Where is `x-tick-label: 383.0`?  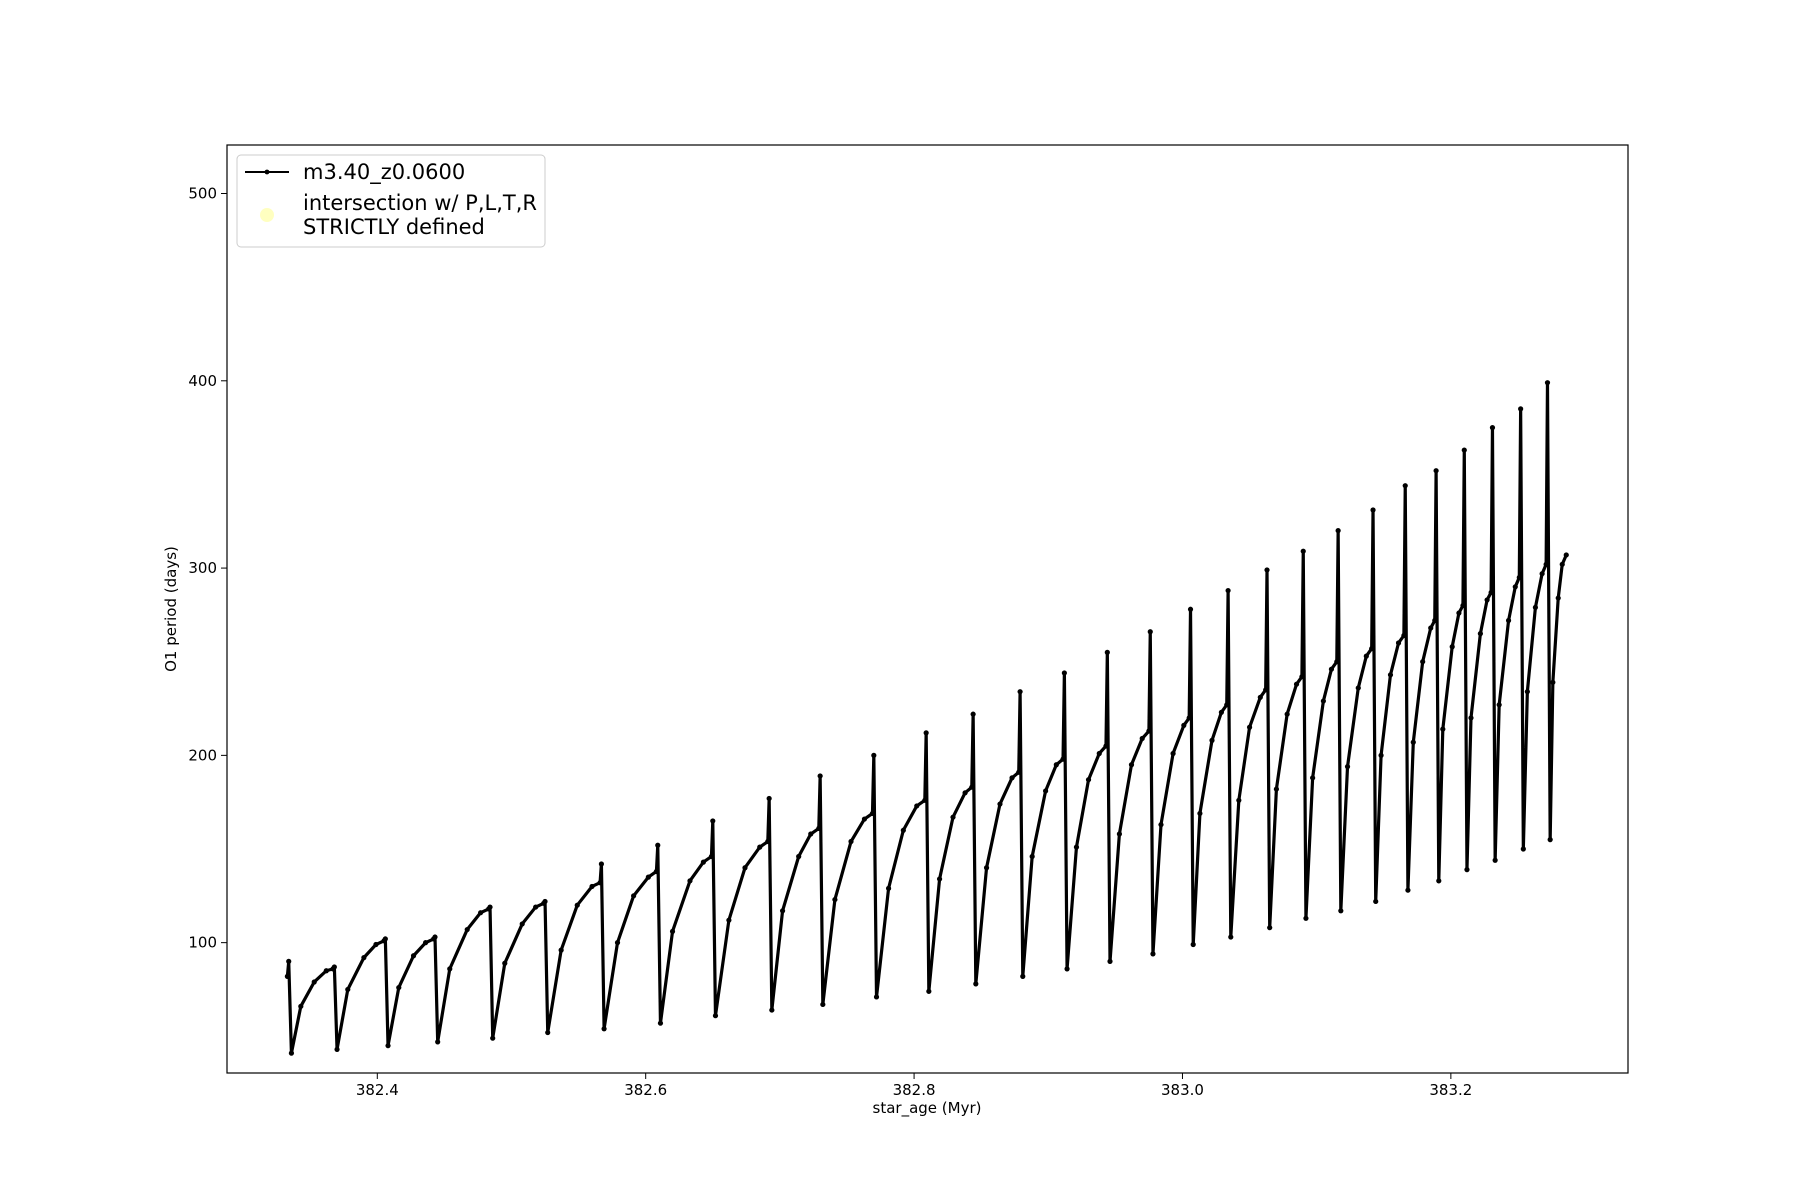
x-tick-label: 383.0 is located at coordinates (1182, 1090).